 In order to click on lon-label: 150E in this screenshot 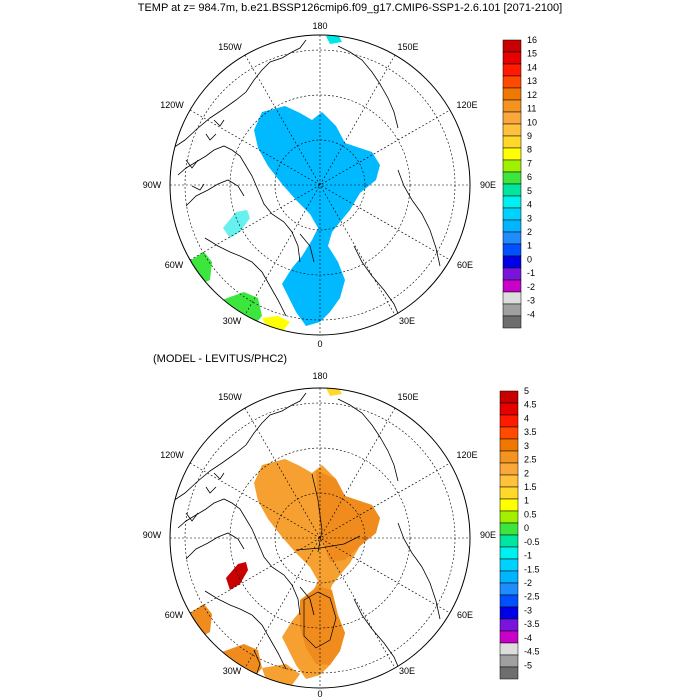, I will do `click(407, 47)`.